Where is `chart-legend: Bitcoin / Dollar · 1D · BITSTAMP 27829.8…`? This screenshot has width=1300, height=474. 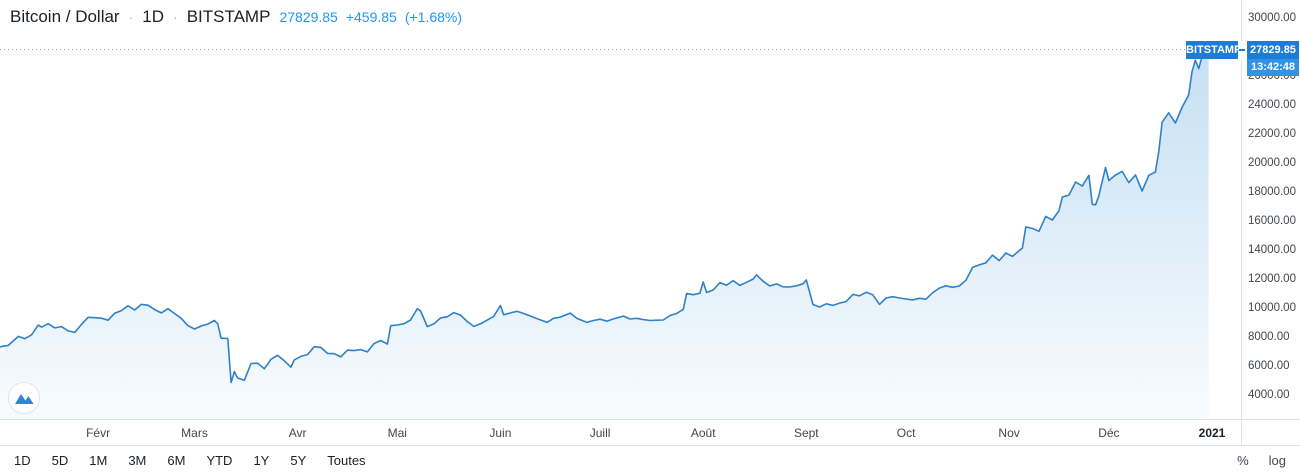
chart-legend: Bitcoin / Dollar · 1D · BITSTAMP 27829.8… is located at coordinates (236, 17).